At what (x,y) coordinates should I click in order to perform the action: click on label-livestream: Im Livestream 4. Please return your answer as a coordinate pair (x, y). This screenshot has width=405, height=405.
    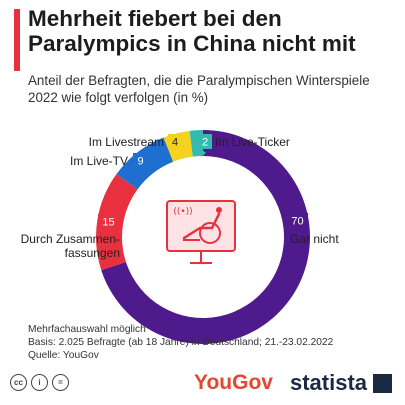
    Looking at the image, I should click on (135, 145).